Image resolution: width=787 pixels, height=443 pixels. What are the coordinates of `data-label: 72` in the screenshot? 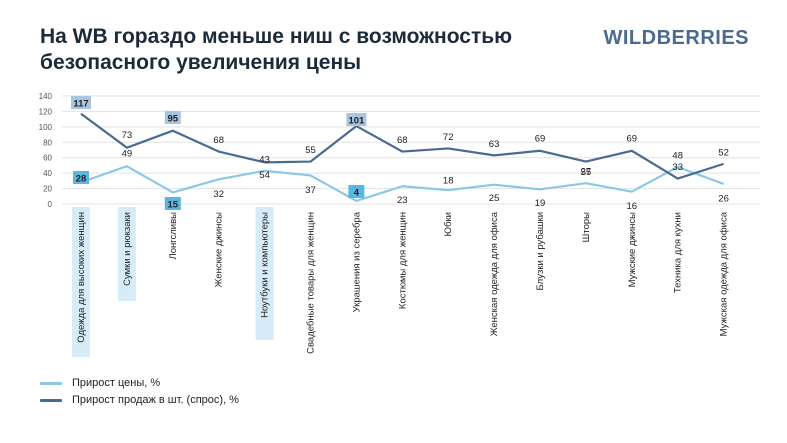 It's located at (448, 137).